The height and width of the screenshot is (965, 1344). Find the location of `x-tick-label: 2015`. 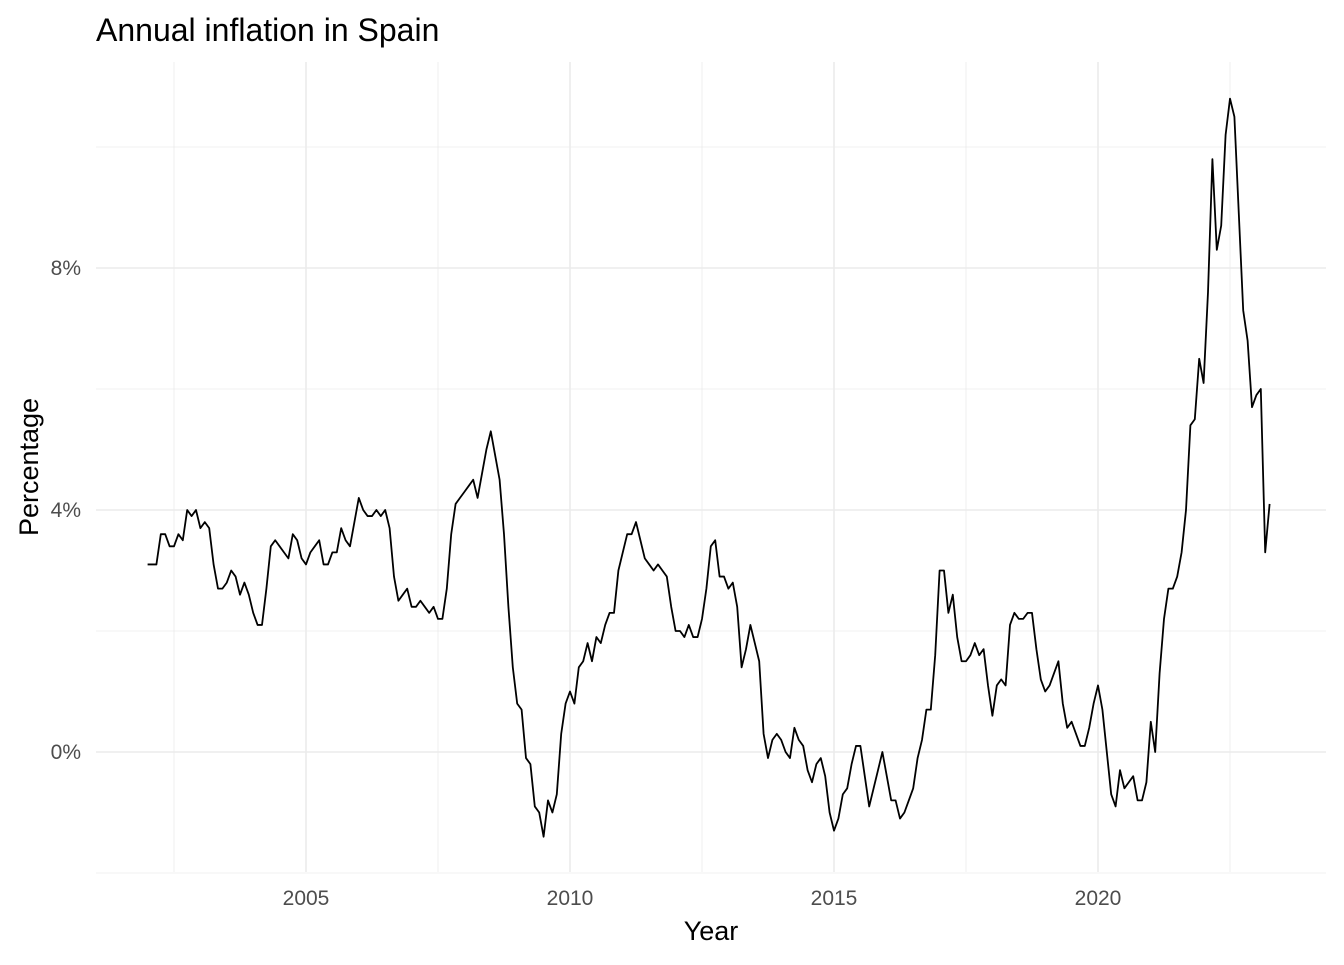

x-tick-label: 2015 is located at coordinates (834, 898).